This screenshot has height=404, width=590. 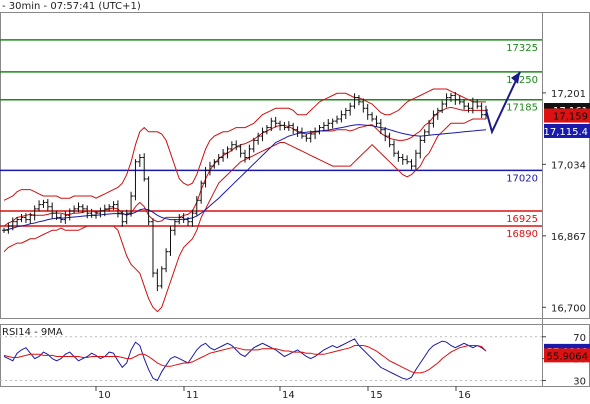 What do you see at coordinates (464, 395) in the screenshot?
I see `x-tick-label: 16` at bounding box center [464, 395].